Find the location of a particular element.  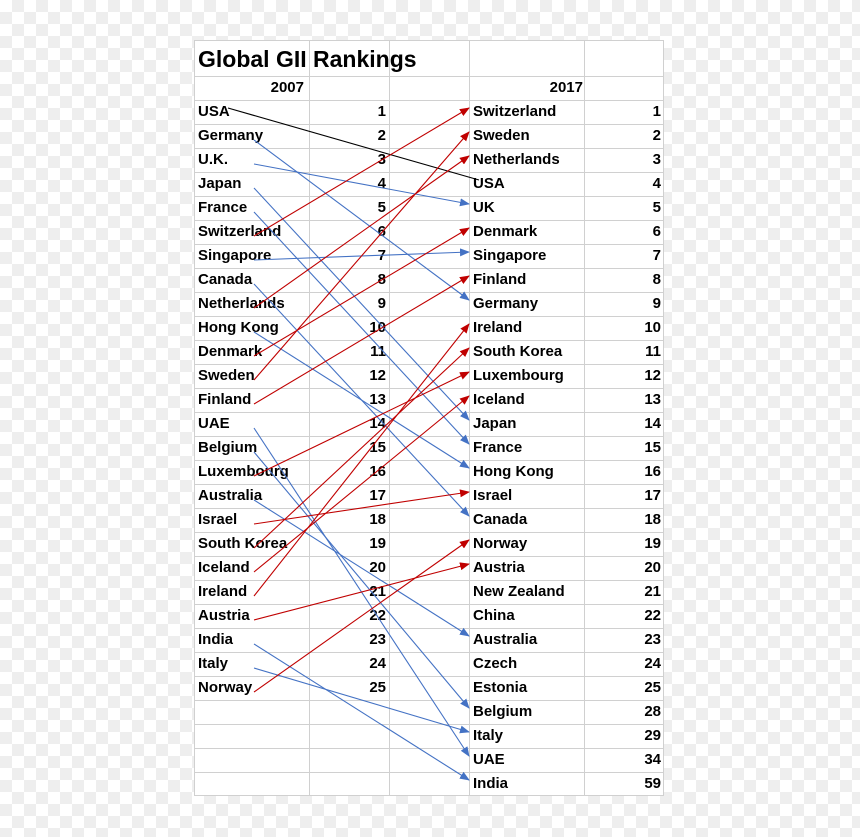

rank-2017: 24 is located at coordinates (652, 663).